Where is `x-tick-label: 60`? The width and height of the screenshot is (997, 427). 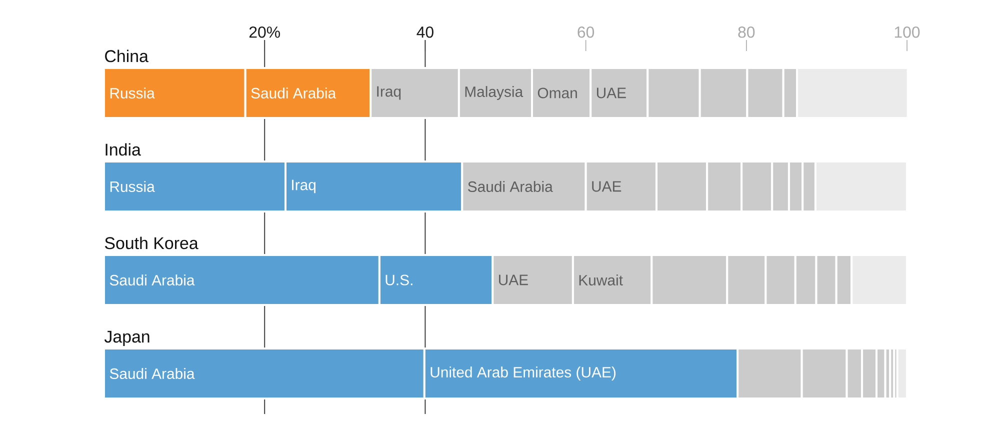 x-tick-label: 60 is located at coordinates (586, 32).